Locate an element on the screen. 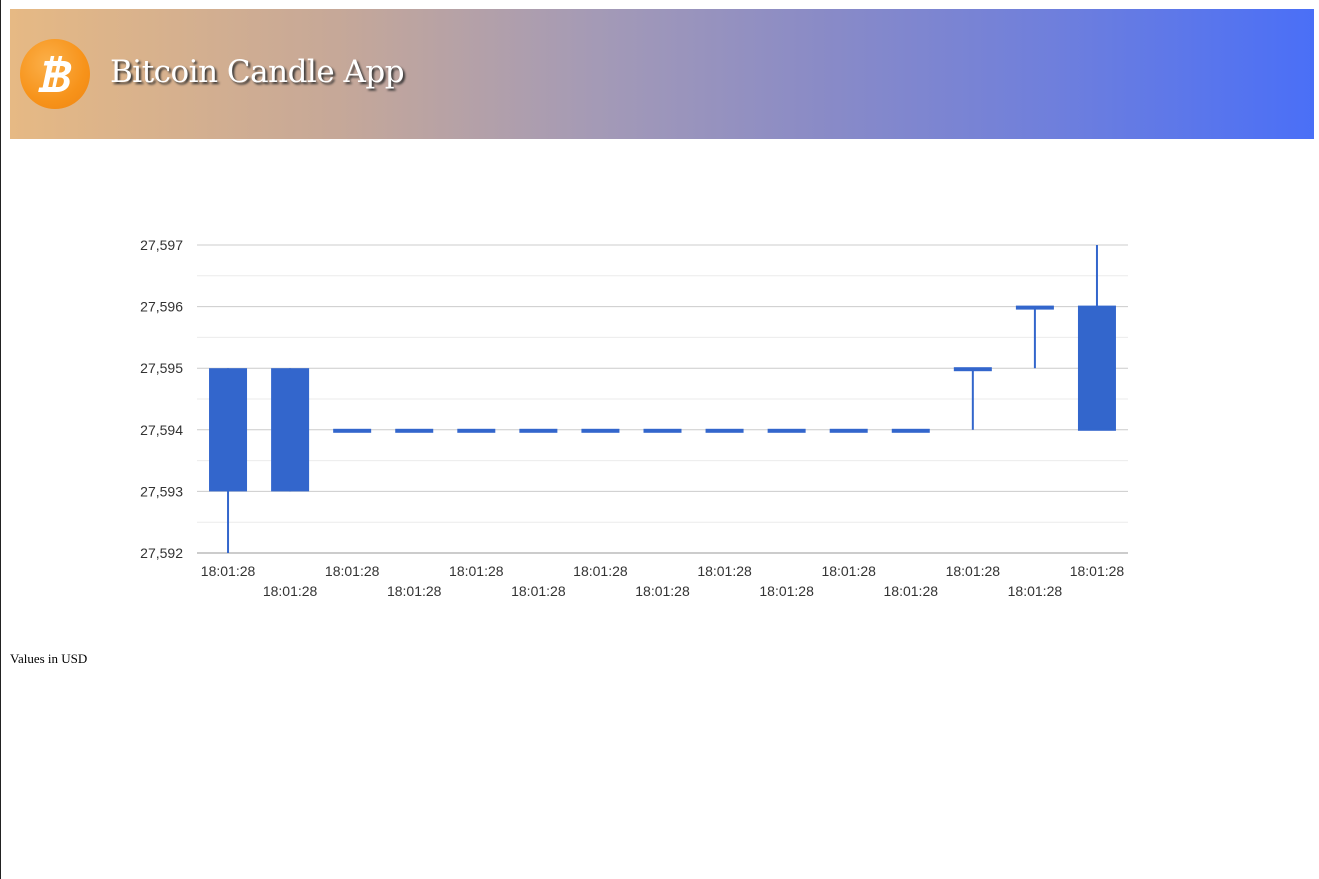  bitcoin-glyph is located at coordinates (55, 74).